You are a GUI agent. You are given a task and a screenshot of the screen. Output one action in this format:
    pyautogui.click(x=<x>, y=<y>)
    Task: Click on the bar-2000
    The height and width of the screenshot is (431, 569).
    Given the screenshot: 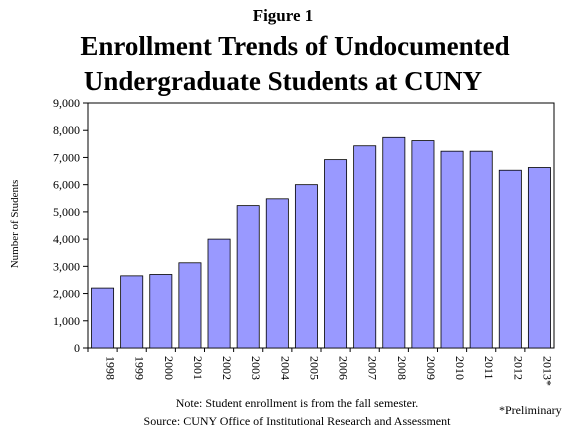 What is the action you would take?
    pyautogui.click(x=161, y=311)
    